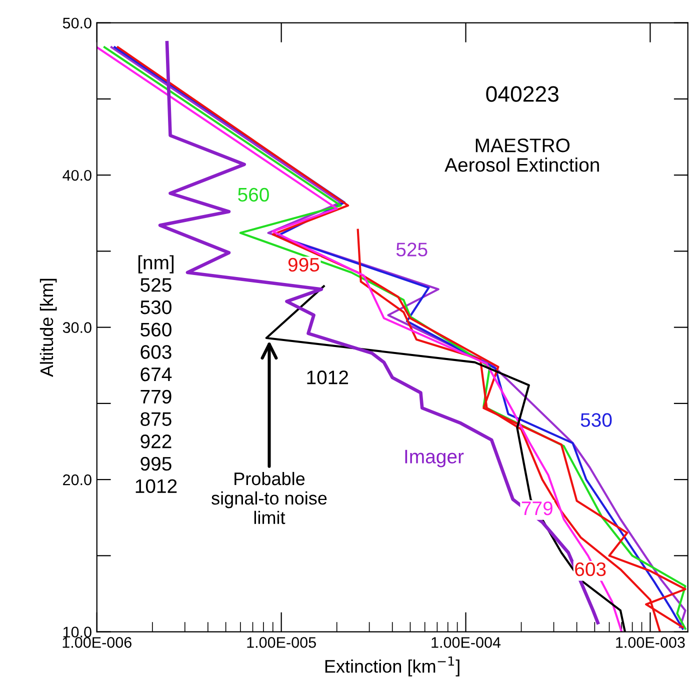 This screenshot has height=692, width=692. I want to click on series-label: 525, so click(412, 249).